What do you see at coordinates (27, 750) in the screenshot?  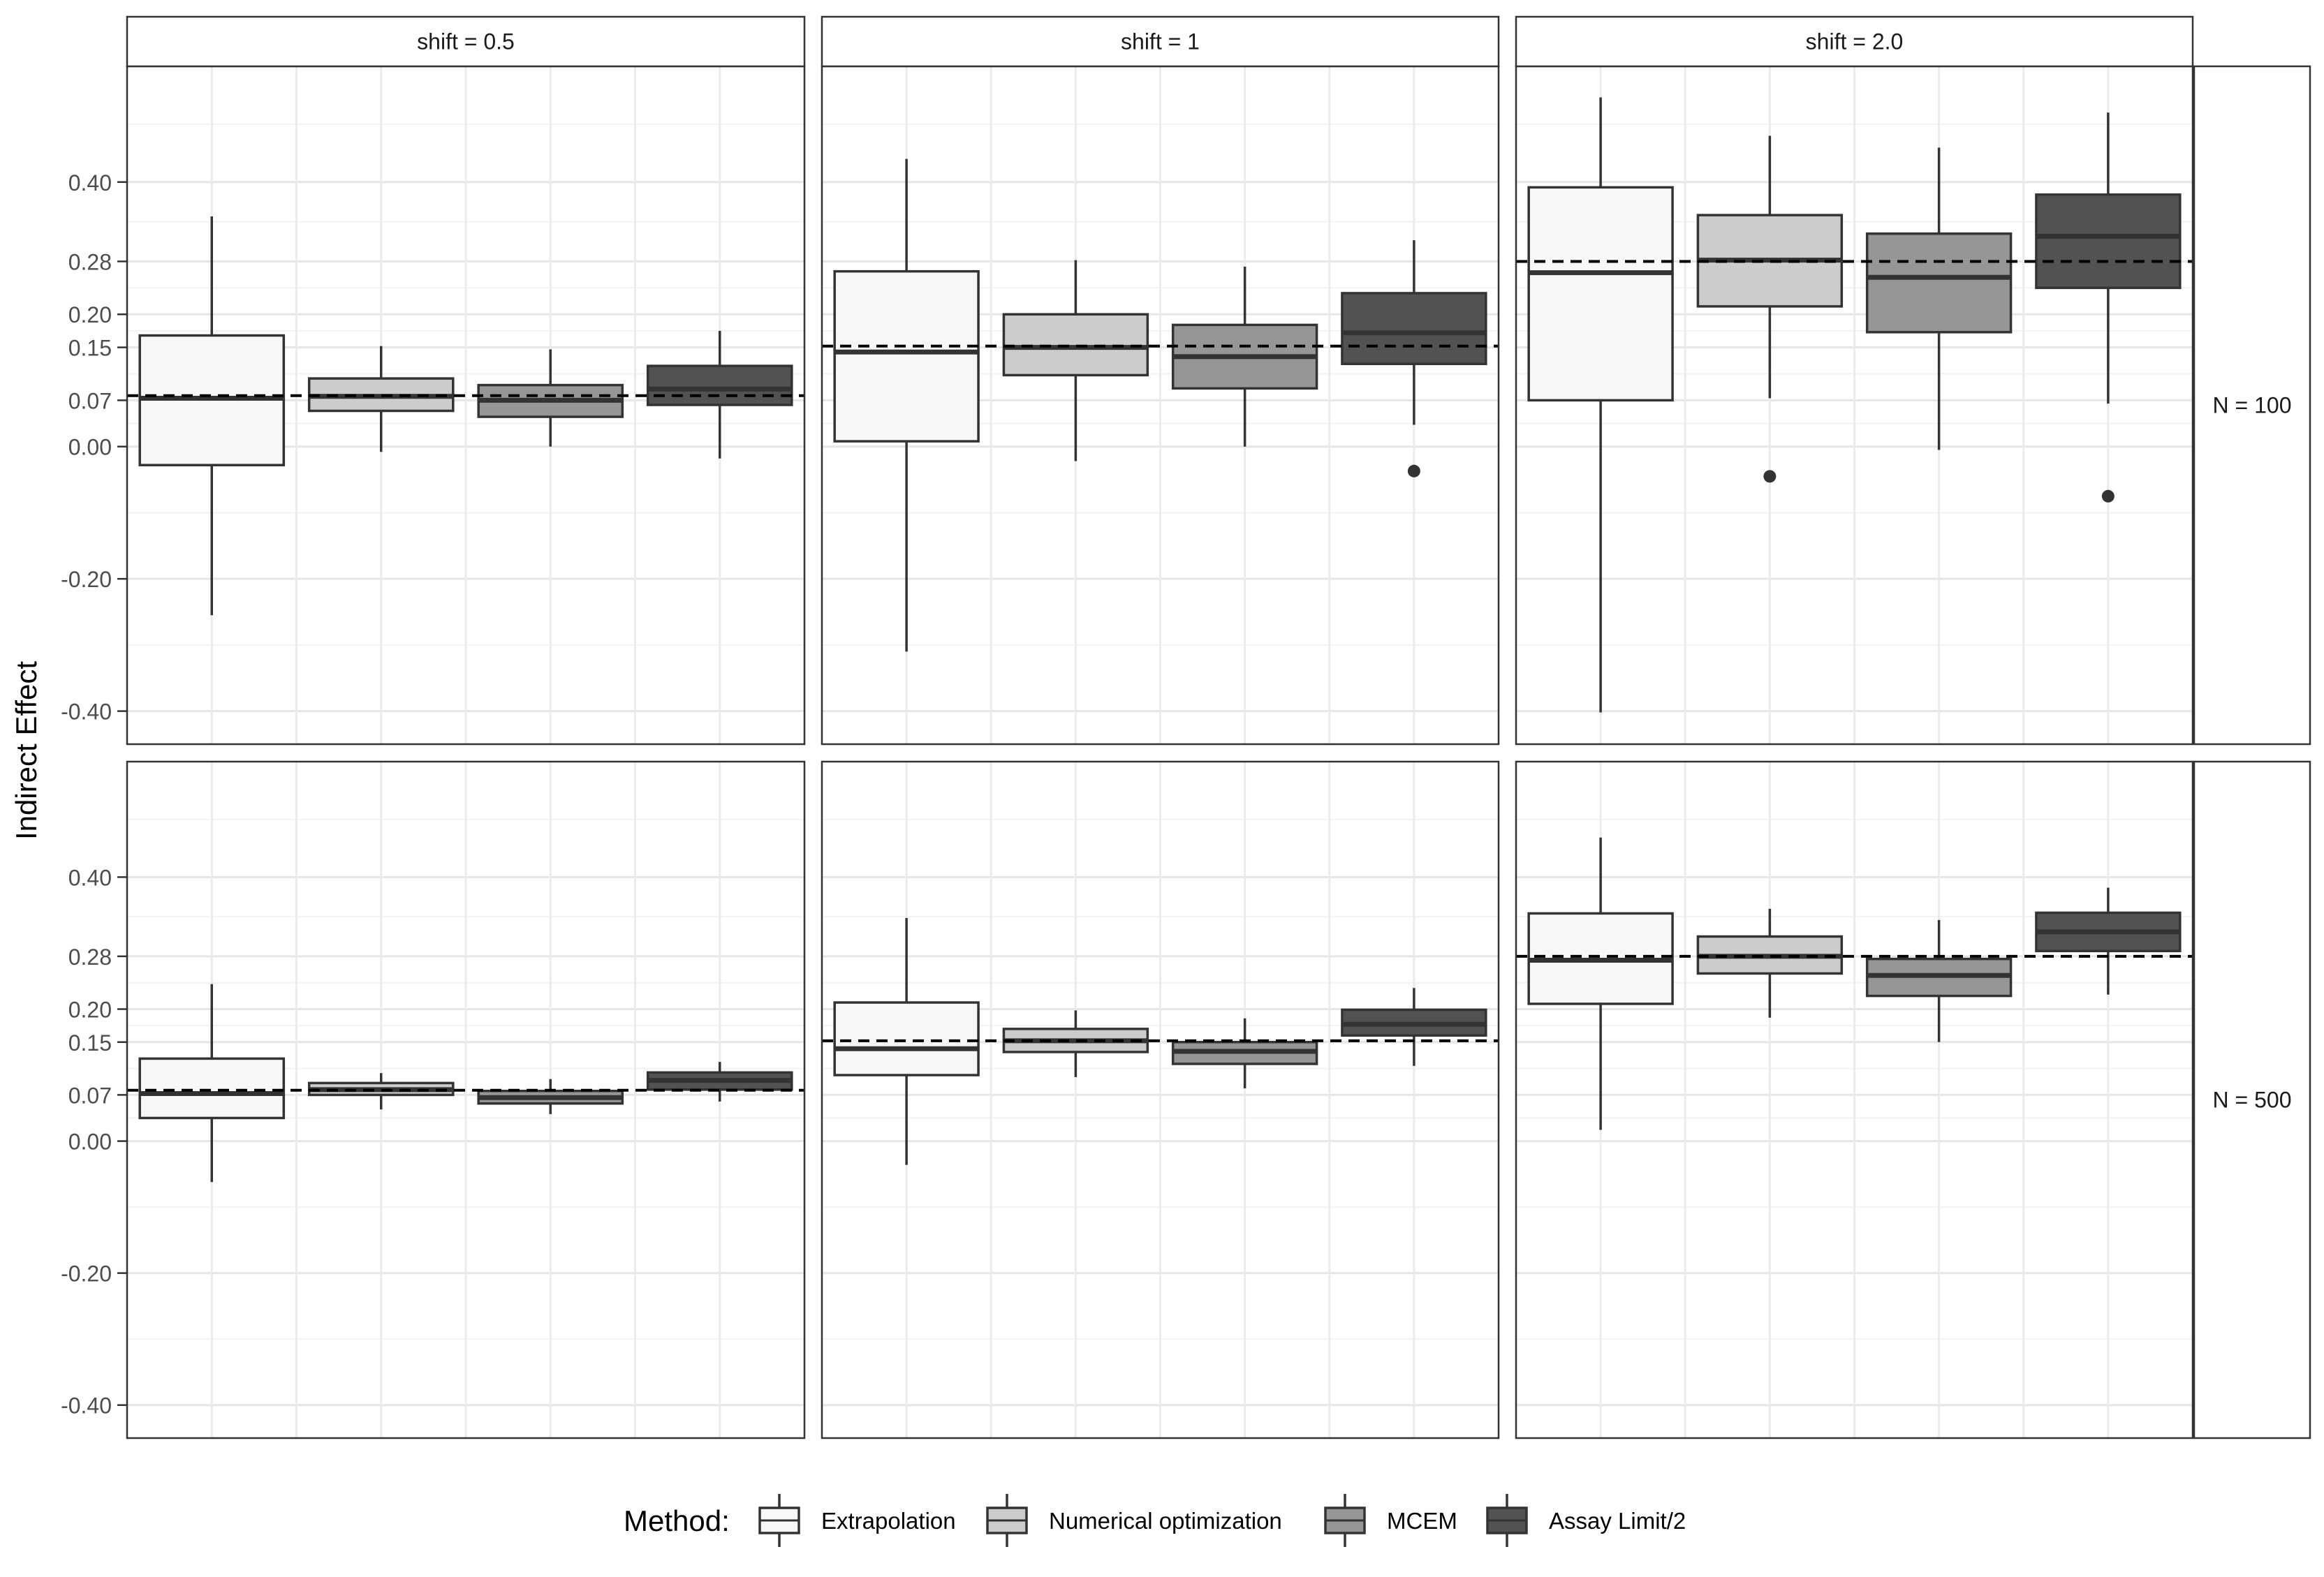 I see `y-axis-title: Indirect Effect` at bounding box center [27, 750].